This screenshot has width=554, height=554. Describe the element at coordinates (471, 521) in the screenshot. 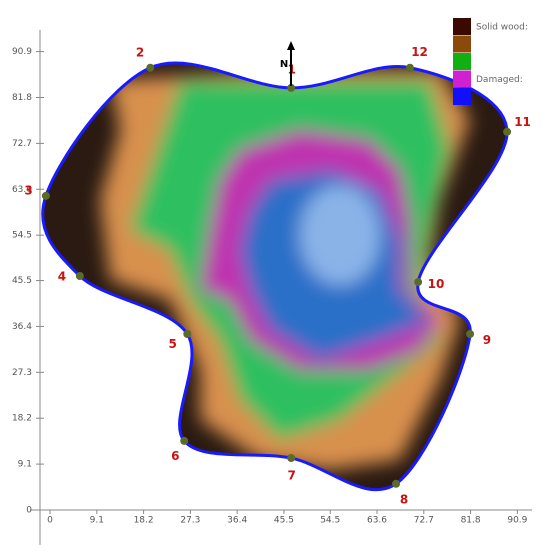

I see `x-tick-label: 81.8` at that location.